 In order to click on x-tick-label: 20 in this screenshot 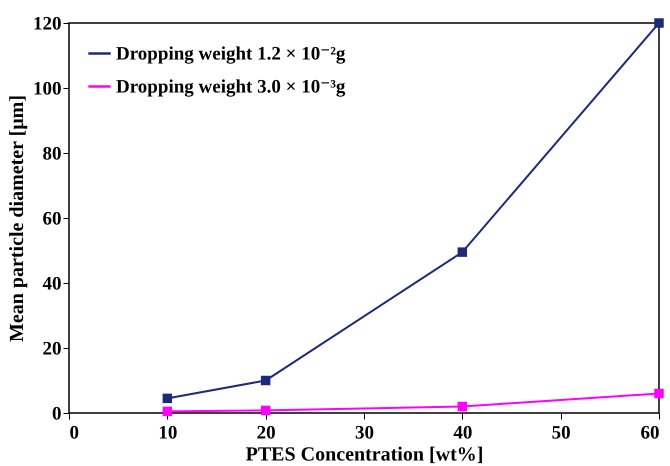, I will do `click(266, 433)`.